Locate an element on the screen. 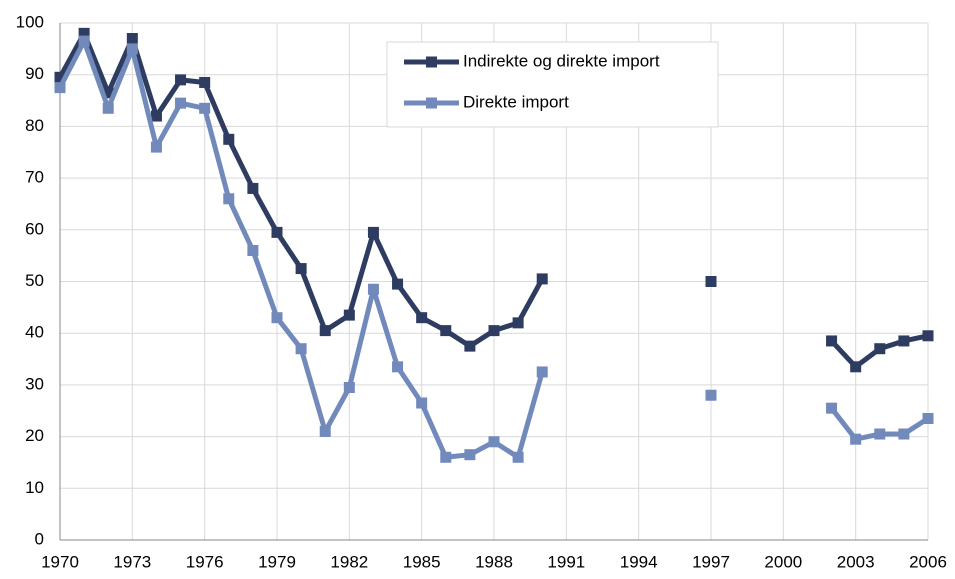  x-tick-label: 1997 is located at coordinates (711, 561).